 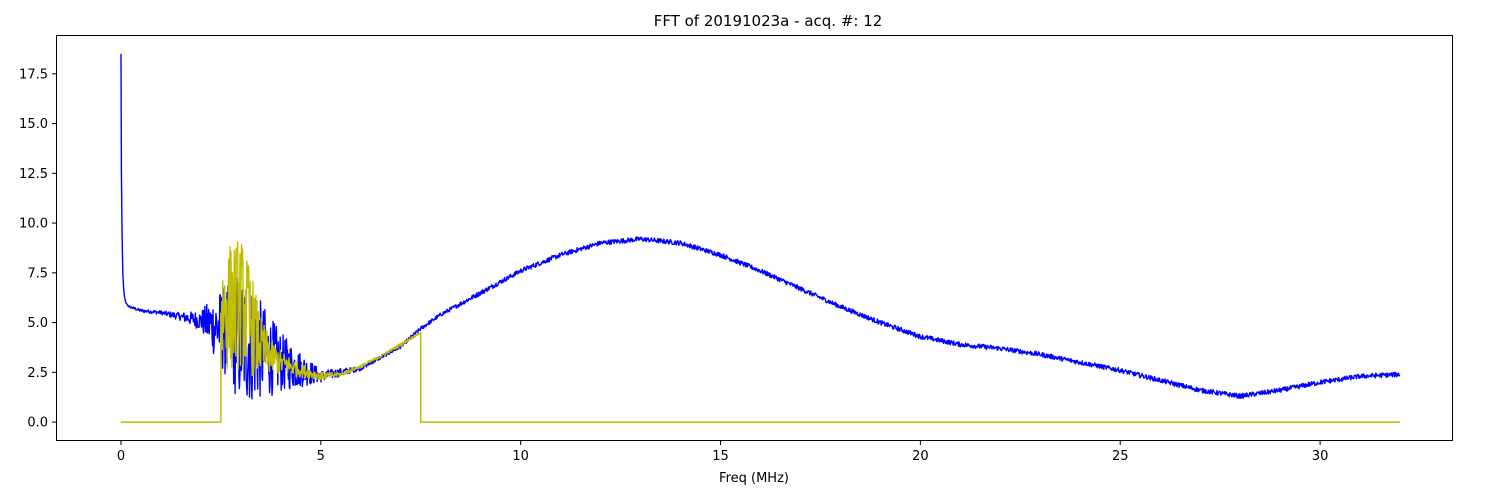 I want to click on x-tick-label: 15, so click(x=720, y=456).